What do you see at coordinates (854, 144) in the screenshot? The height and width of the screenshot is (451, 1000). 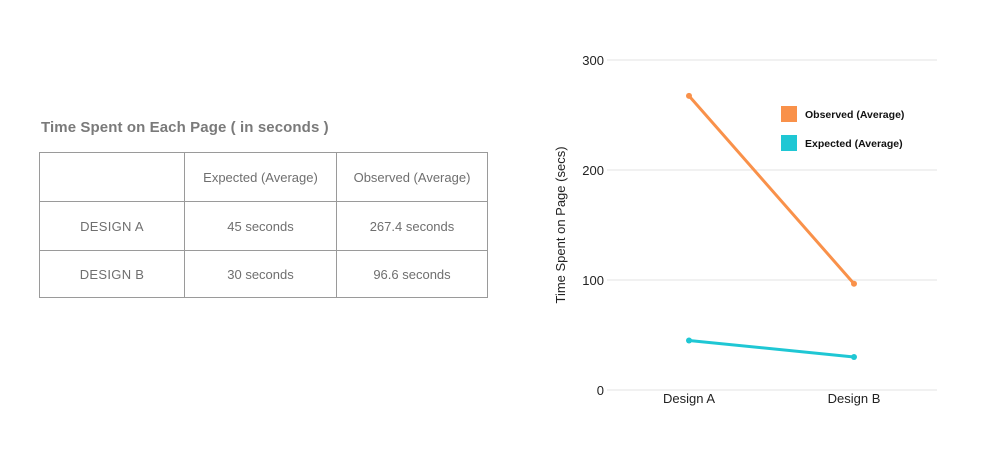 I see `legend-label: Expected (Average)` at bounding box center [854, 144].